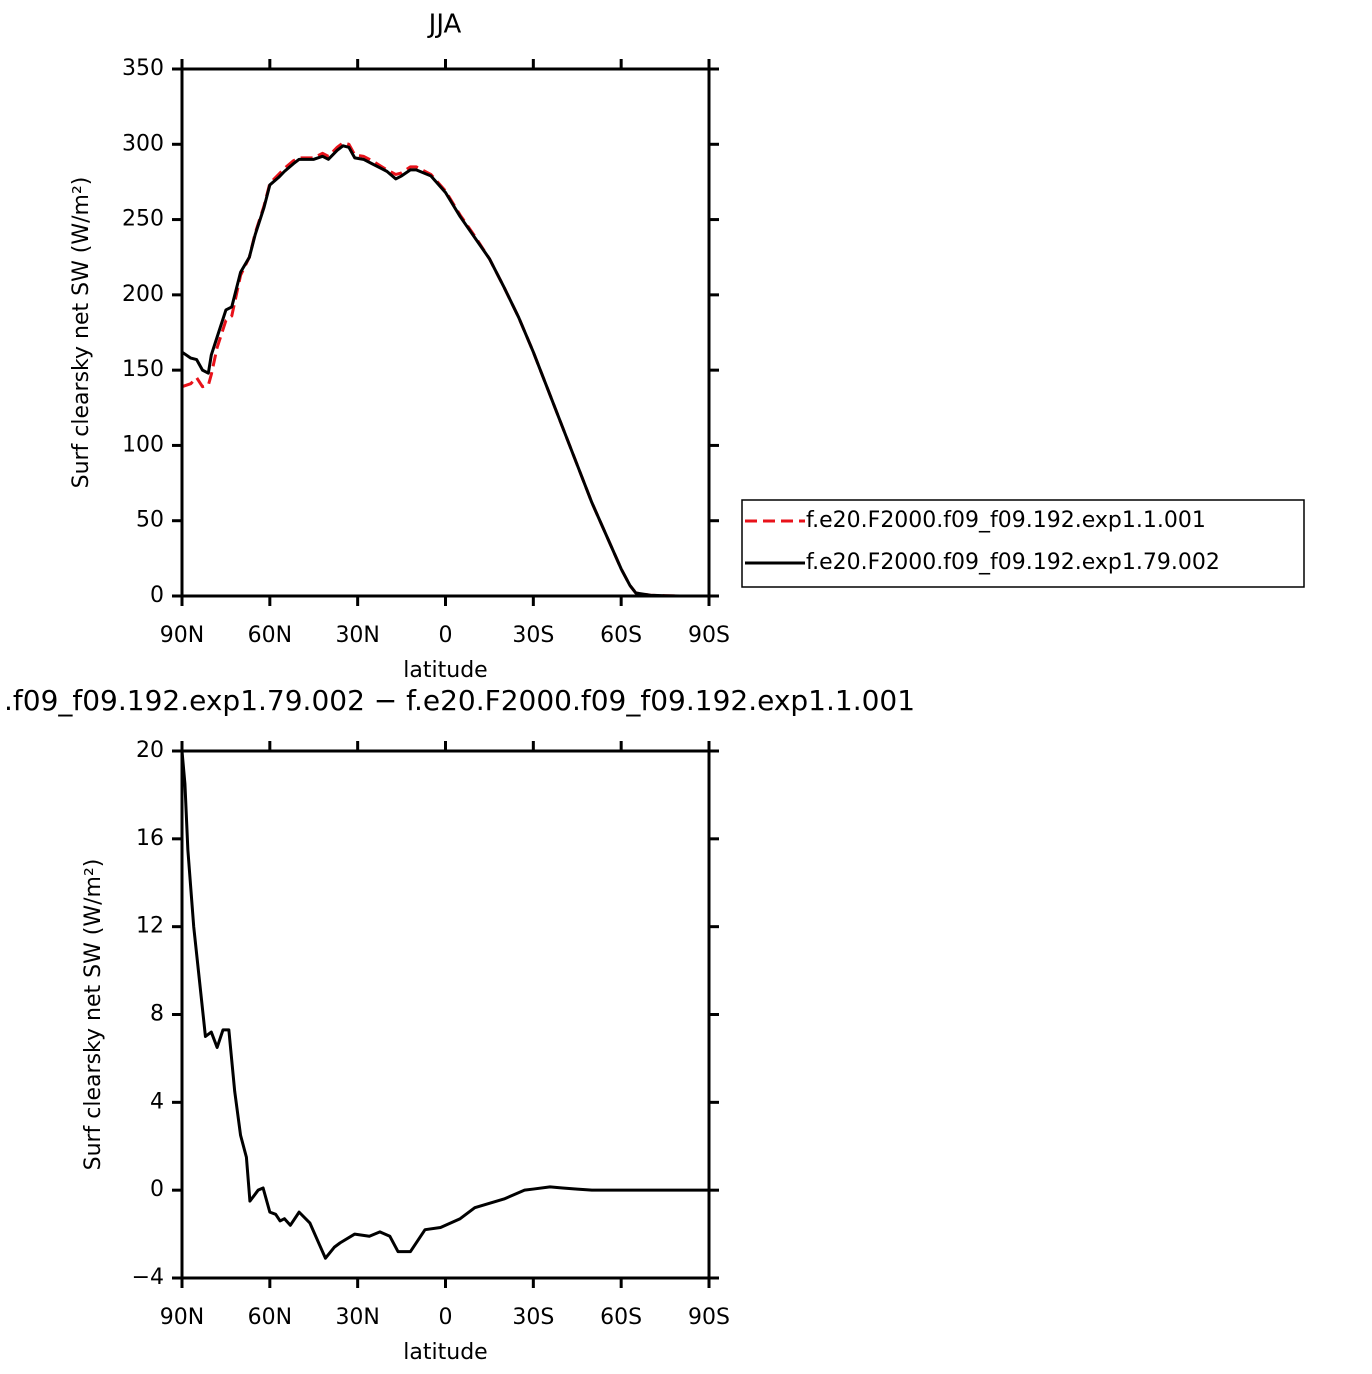  Describe the element at coordinates (150, 750) in the screenshot. I see `y-tick-label: 20` at that location.